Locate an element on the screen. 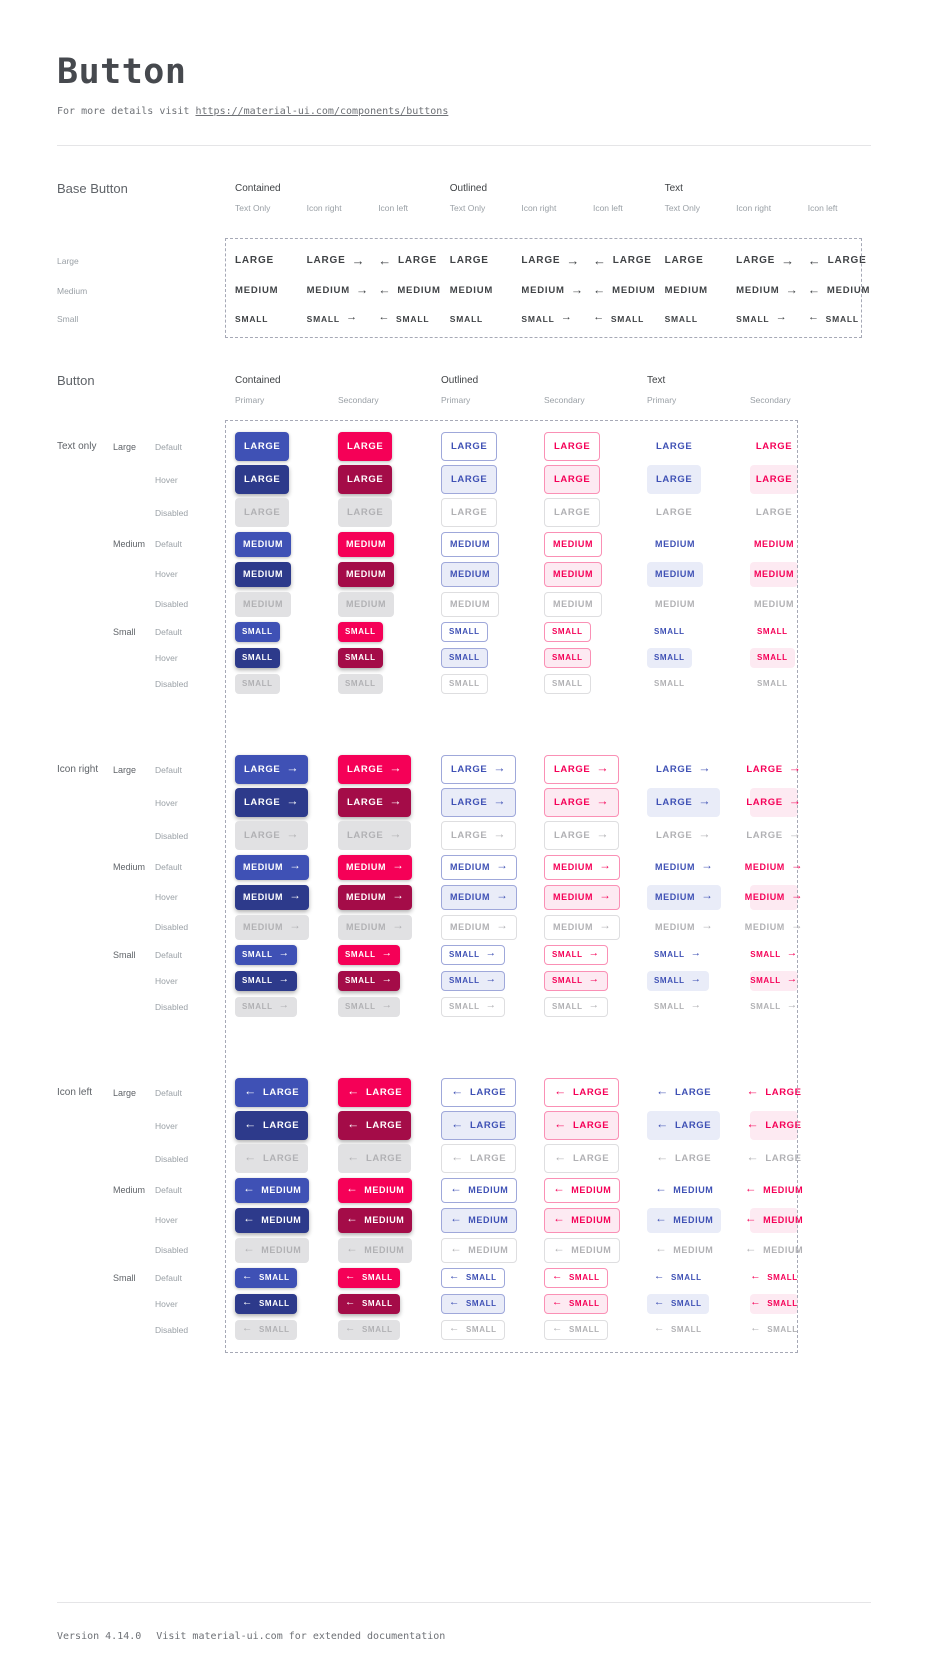 Image resolution: width=928 pixels, height=1674 pixels. base-outlined-text-only-small-button: SMALL is located at coordinates (466, 319).